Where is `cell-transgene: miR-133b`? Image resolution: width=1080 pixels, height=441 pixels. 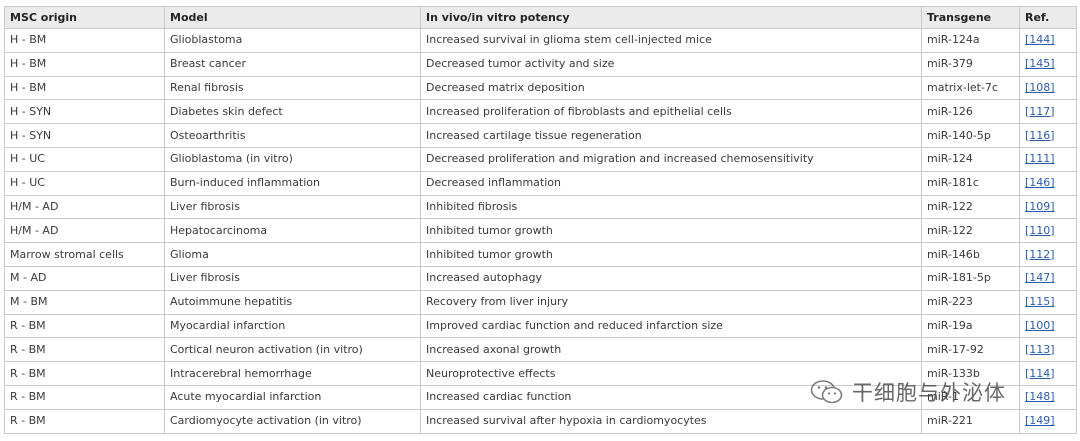
cell-transgene: miR-133b is located at coordinates (970, 373).